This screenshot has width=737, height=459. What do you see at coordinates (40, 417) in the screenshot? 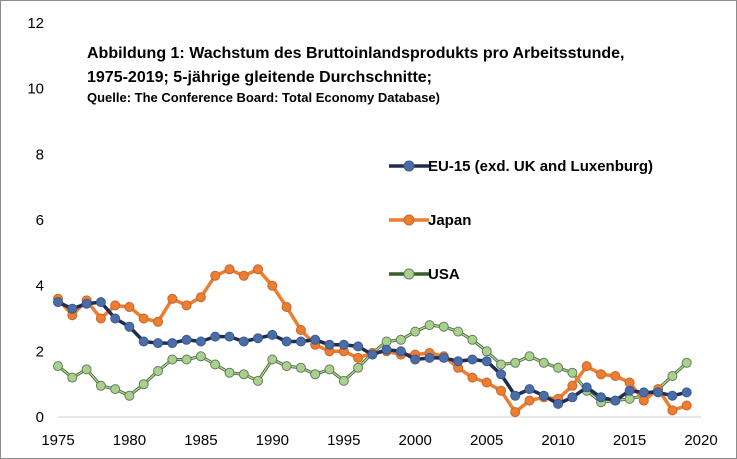
I see `y-tick-label: 0` at bounding box center [40, 417].